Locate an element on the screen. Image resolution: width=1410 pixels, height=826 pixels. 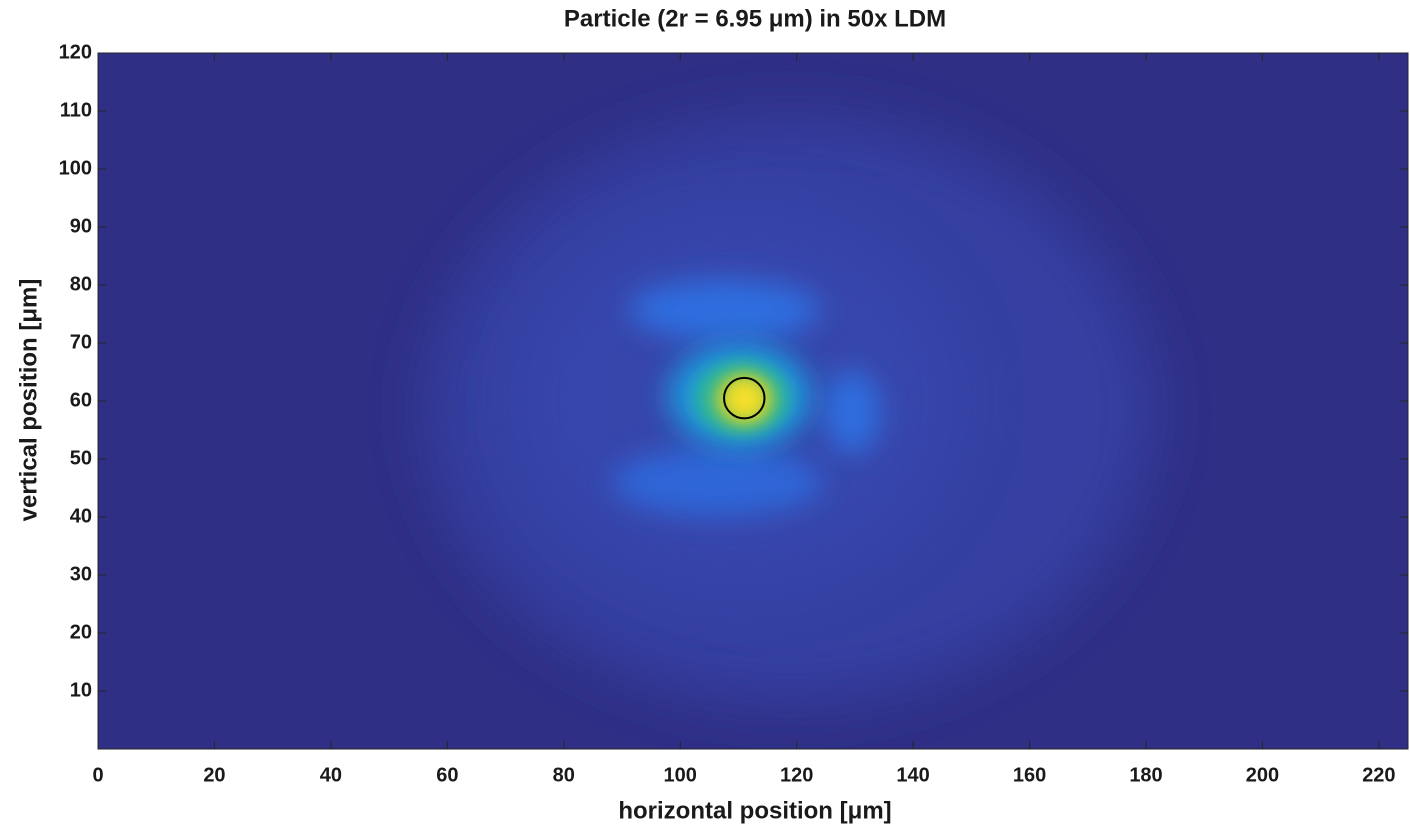
y-tick-label: 110 is located at coordinates (76, 110).